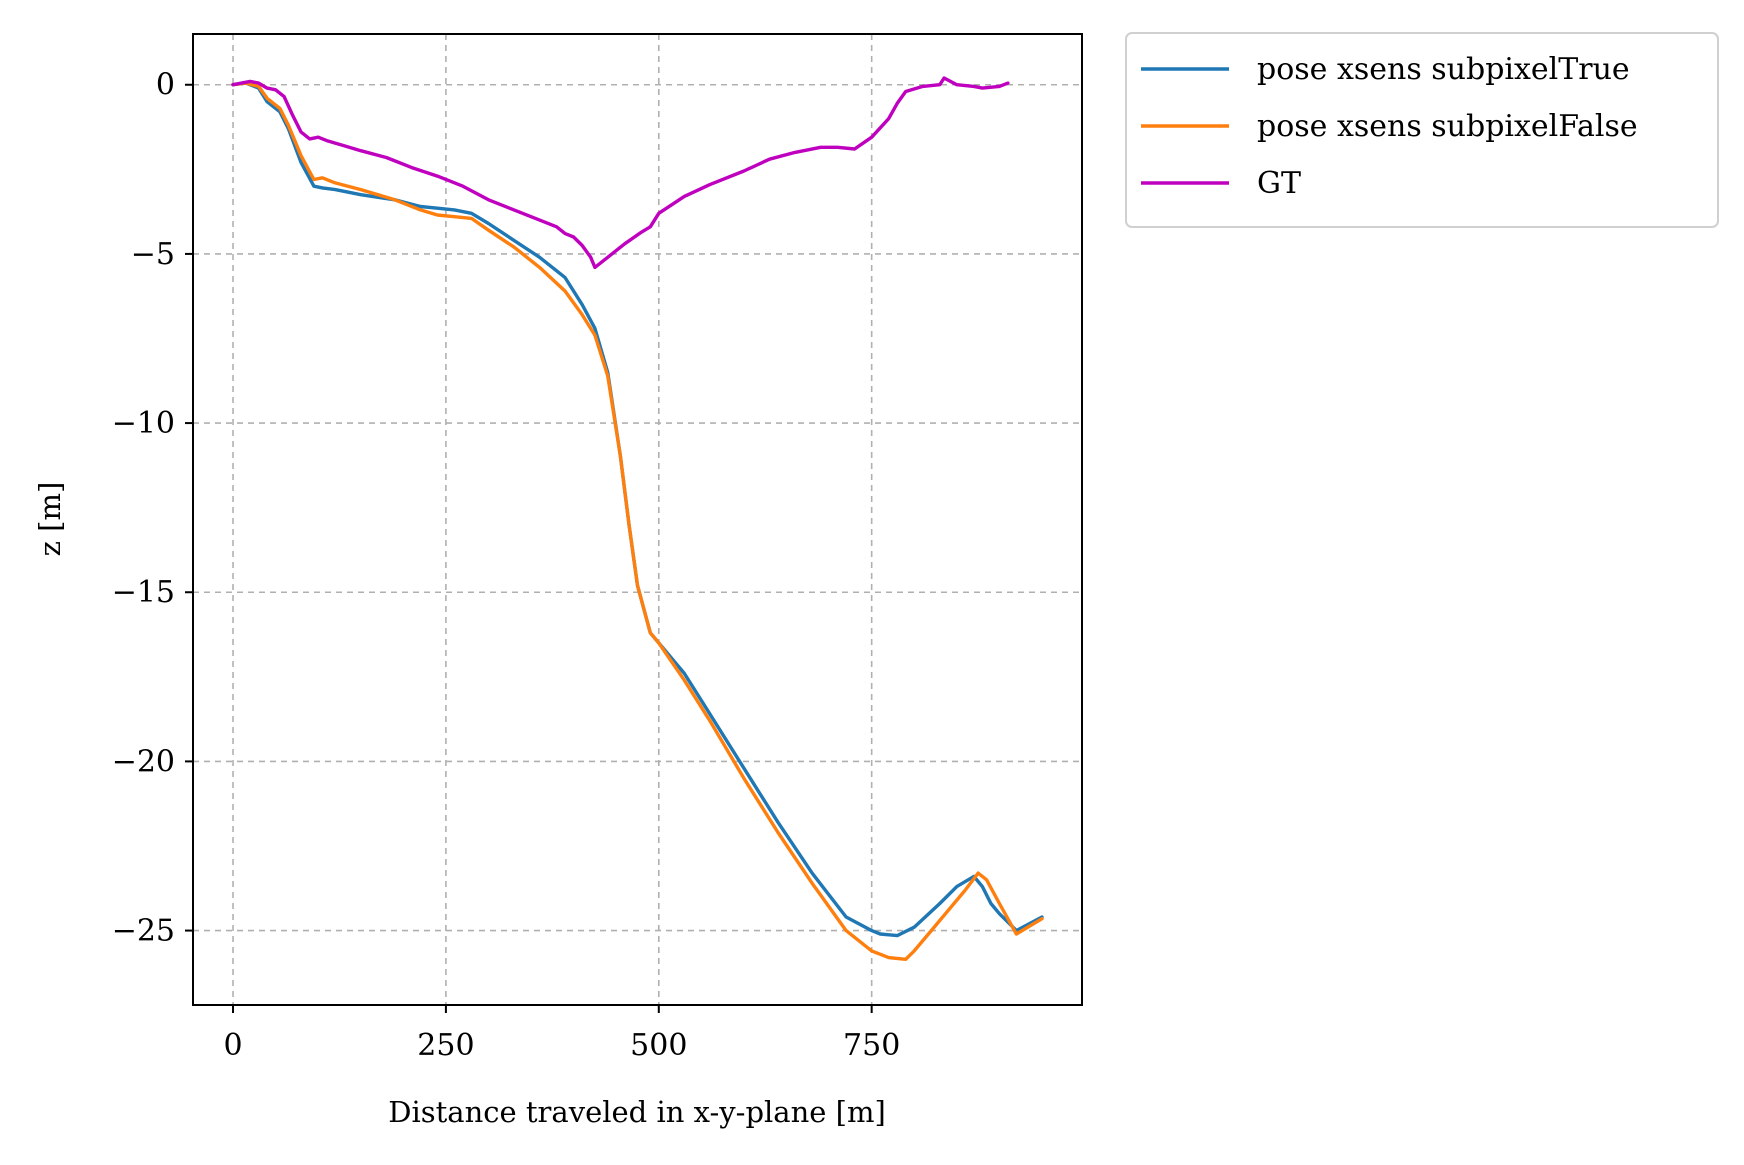 The height and width of the screenshot is (1165, 1744). What do you see at coordinates (445, 1045) in the screenshot?
I see `x-tick-label: 250` at bounding box center [445, 1045].